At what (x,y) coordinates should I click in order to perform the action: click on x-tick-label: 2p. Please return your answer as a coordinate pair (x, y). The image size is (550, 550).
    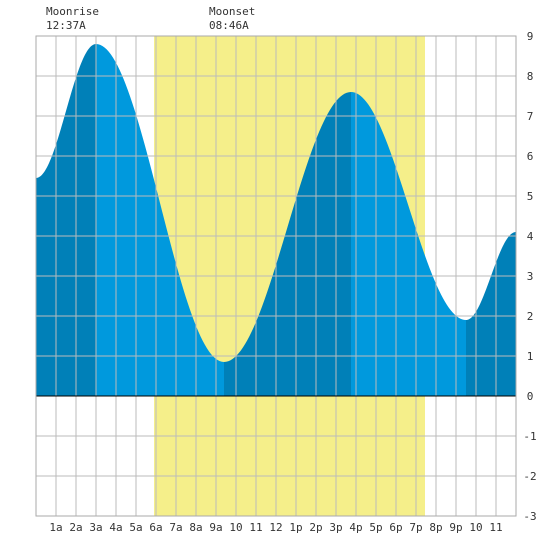
    Looking at the image, I should click on (315, 527).